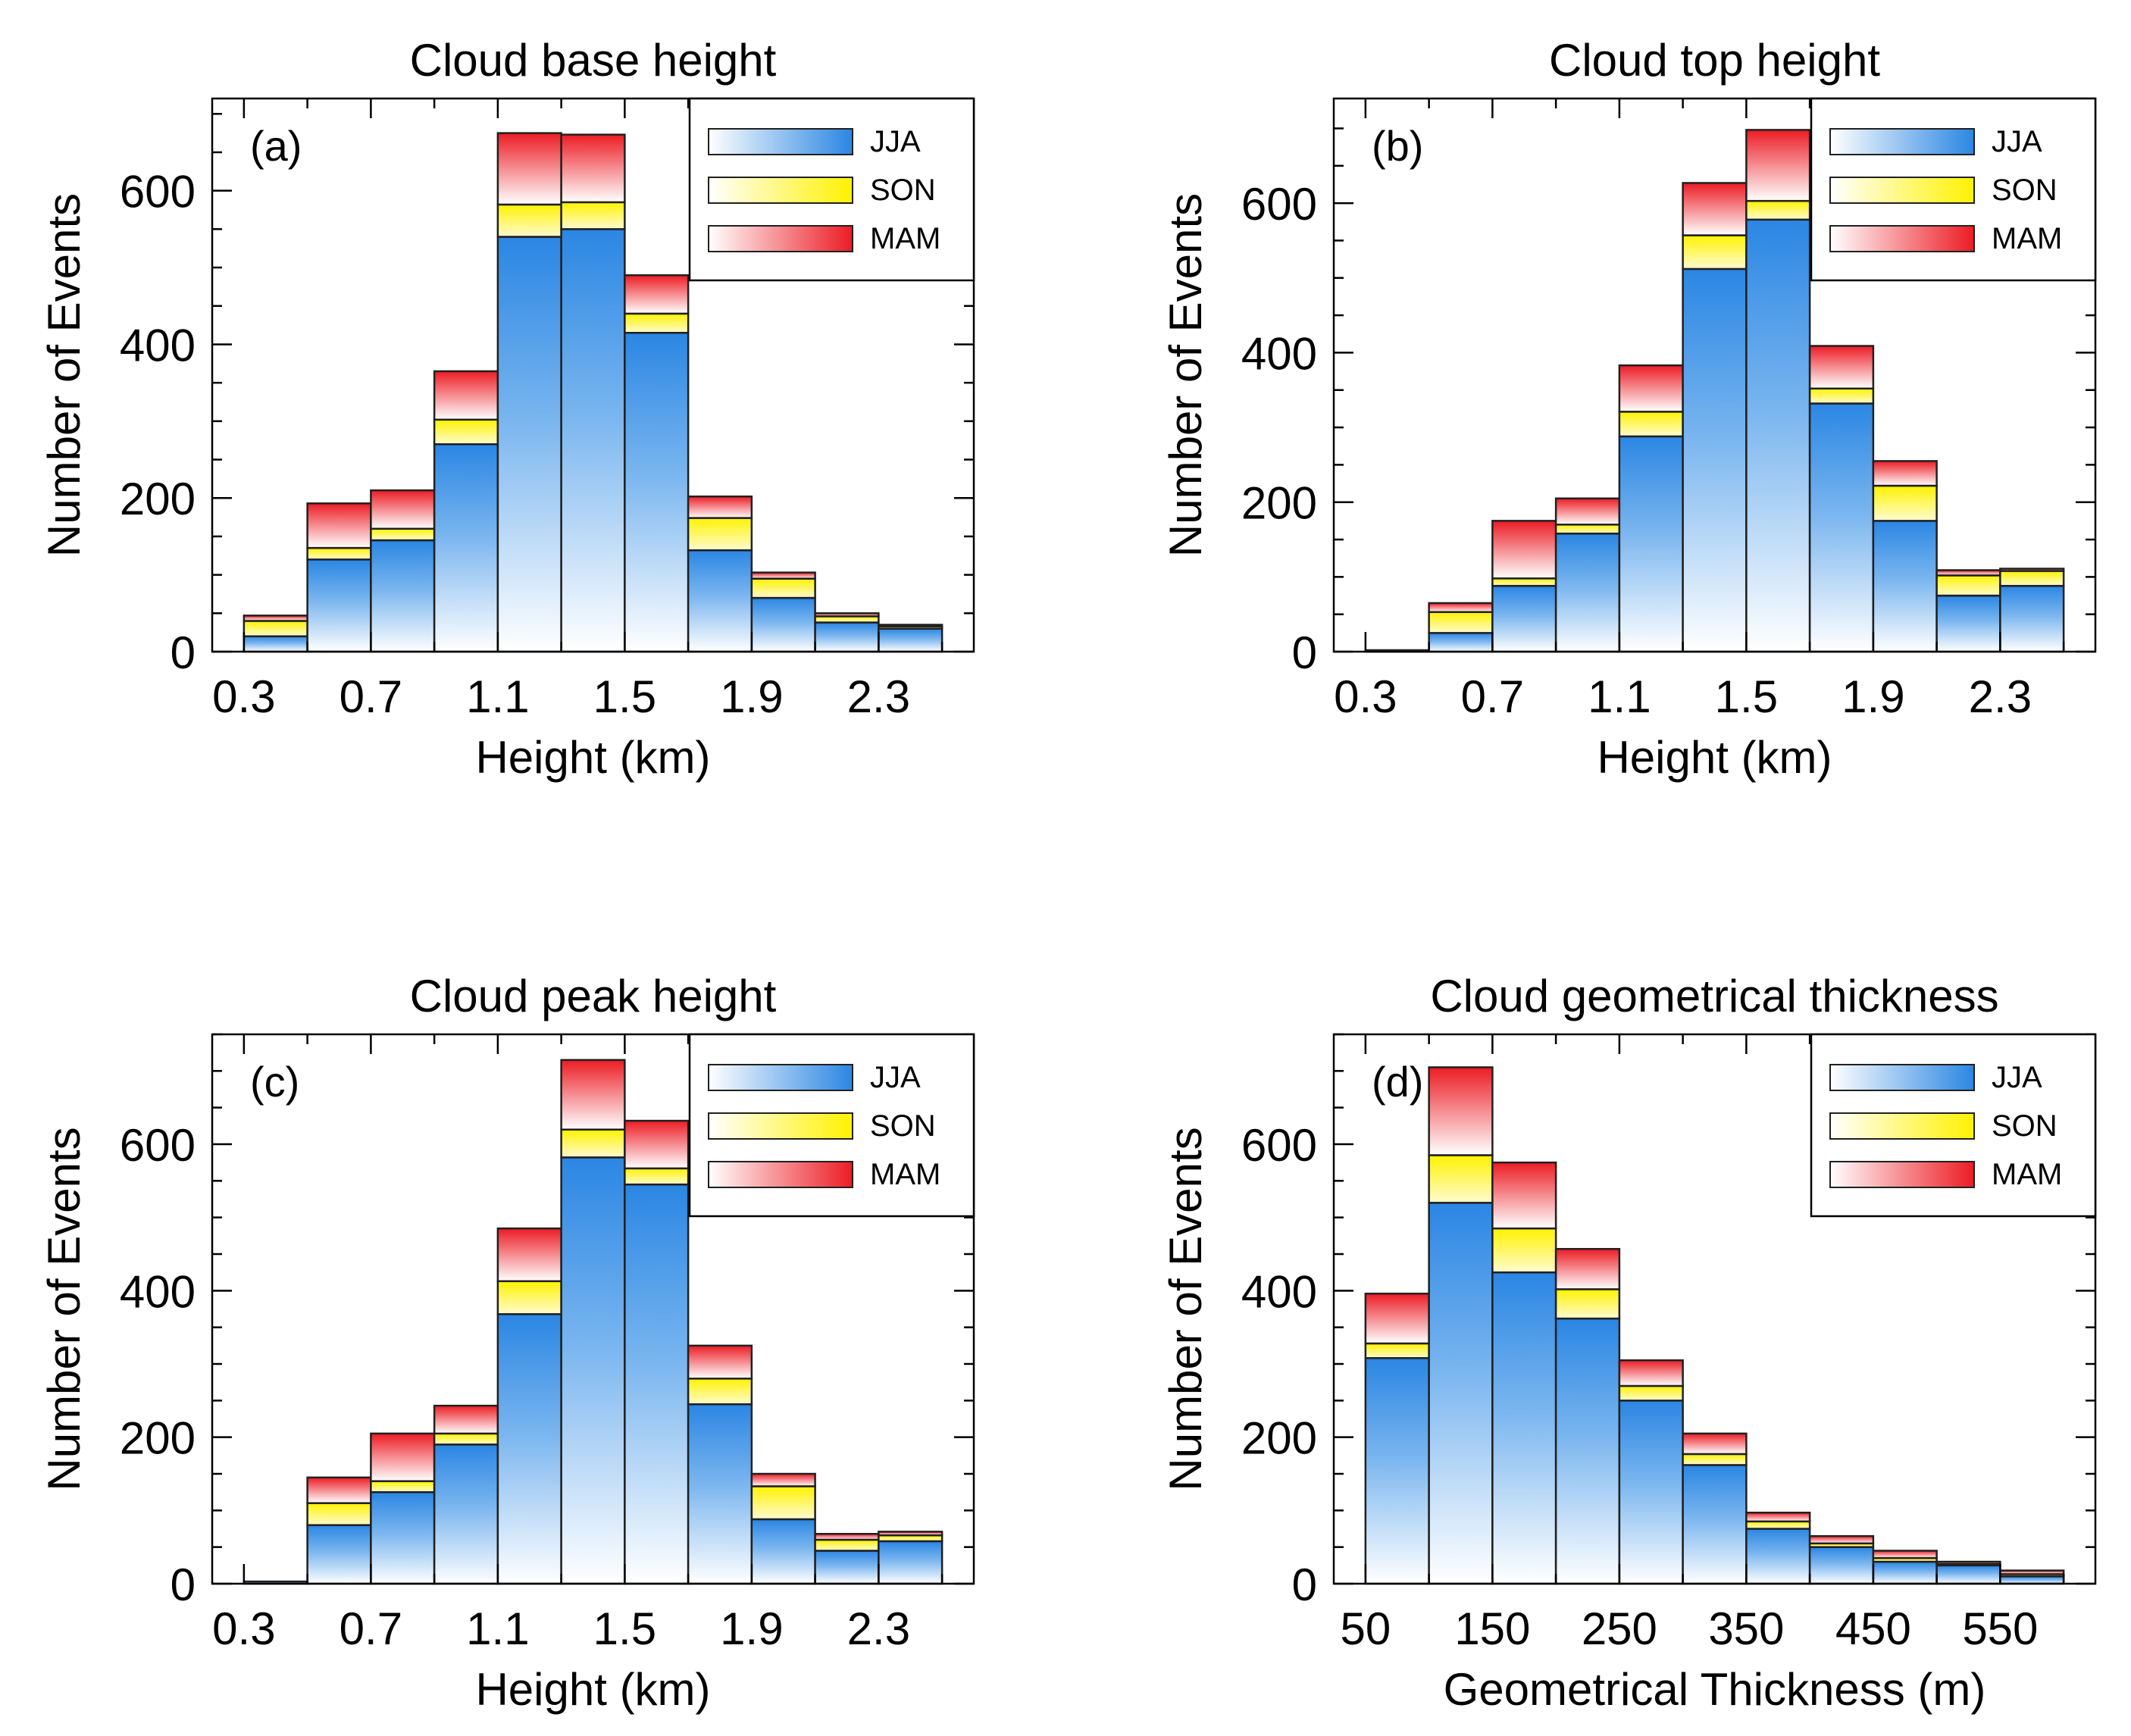  Describe the element at coordinates (497, 696) in the screenshot. I see `x-tick-label-a: 1.1` at that location.